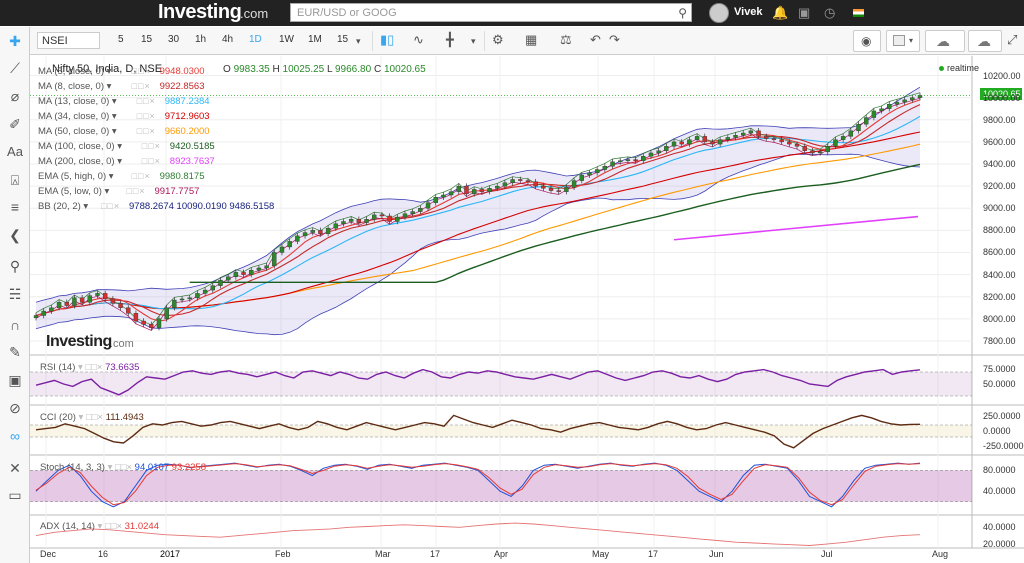  I want to click on lock-icon: ▣, so click(15, 380).